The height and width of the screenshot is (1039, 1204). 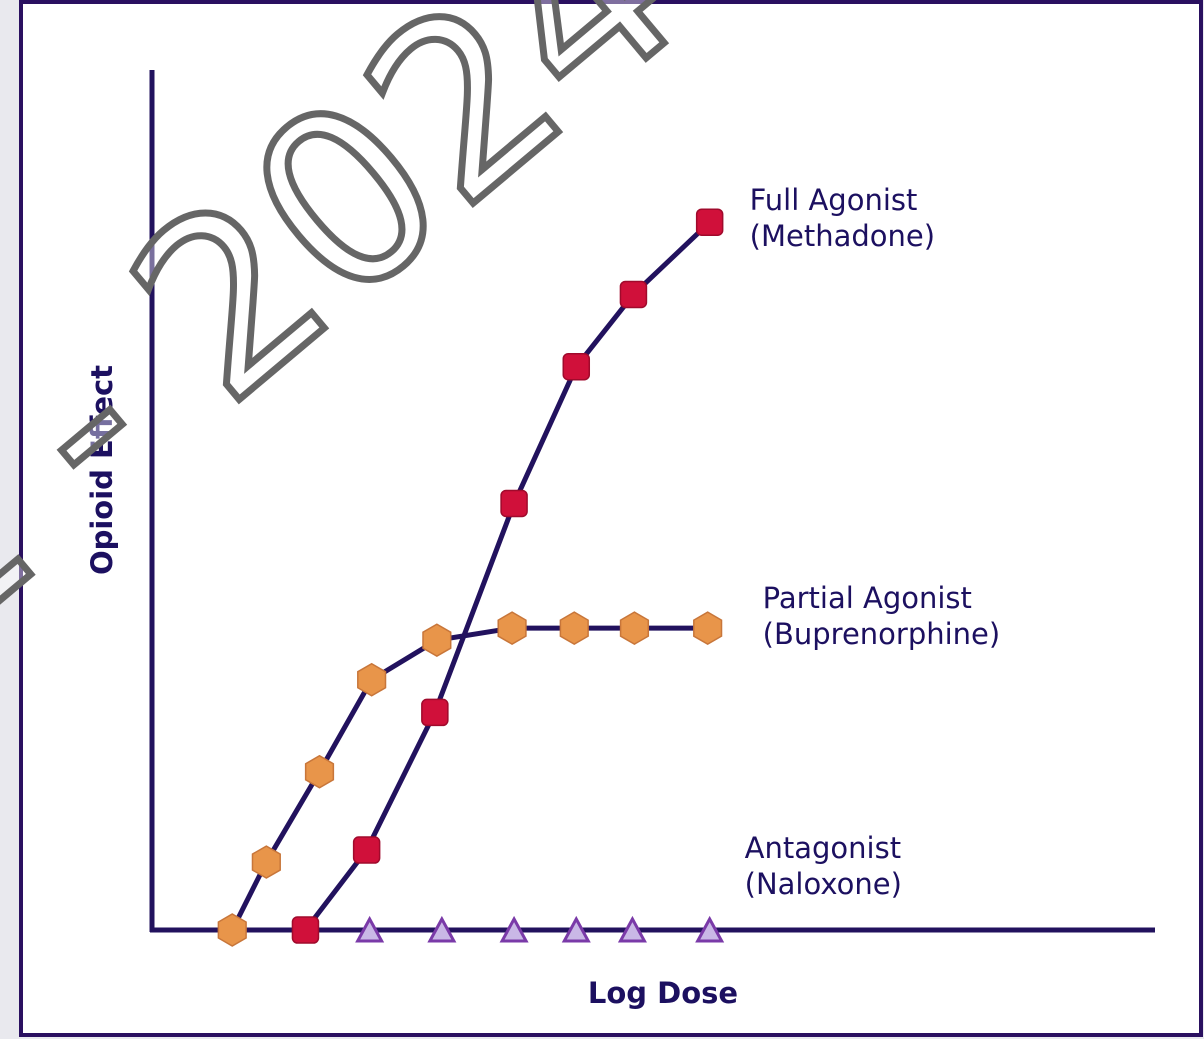 What do you see at coordinates (834, 200) in the screenshot?
I see `series-label: Full Agonist` at bounding box center [834, 200].